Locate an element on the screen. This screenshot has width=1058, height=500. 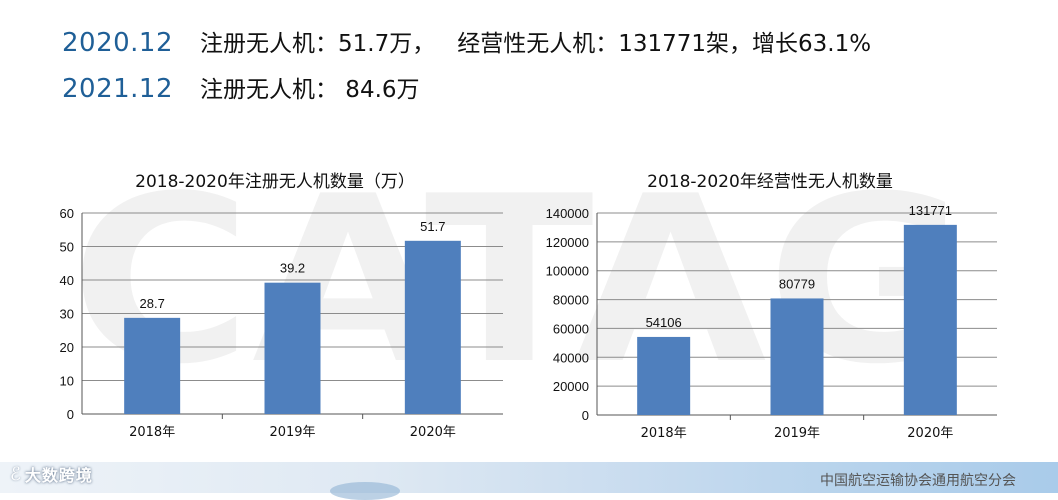
data-label: 131771 is located at coordinates (930, 210).